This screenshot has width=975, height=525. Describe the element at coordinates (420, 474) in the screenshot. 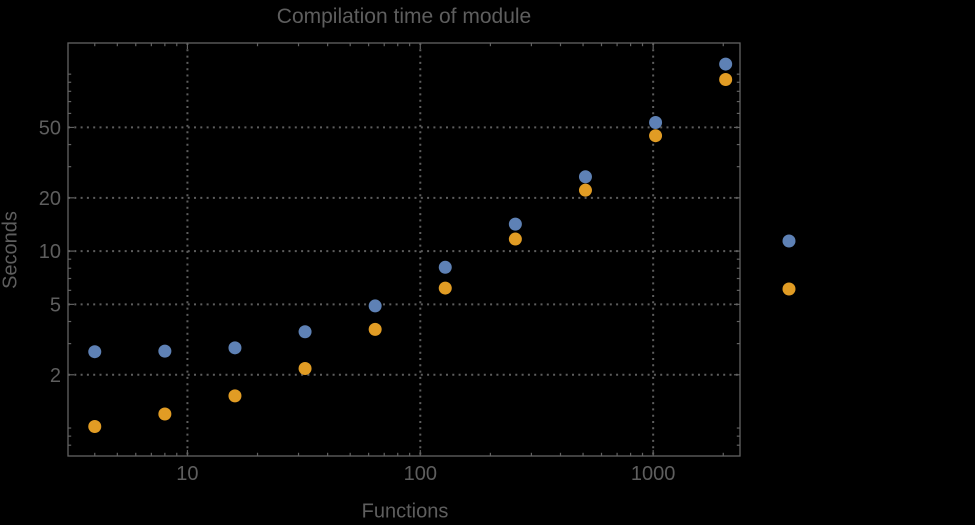

I see `x-tick-label: 100` at that location.